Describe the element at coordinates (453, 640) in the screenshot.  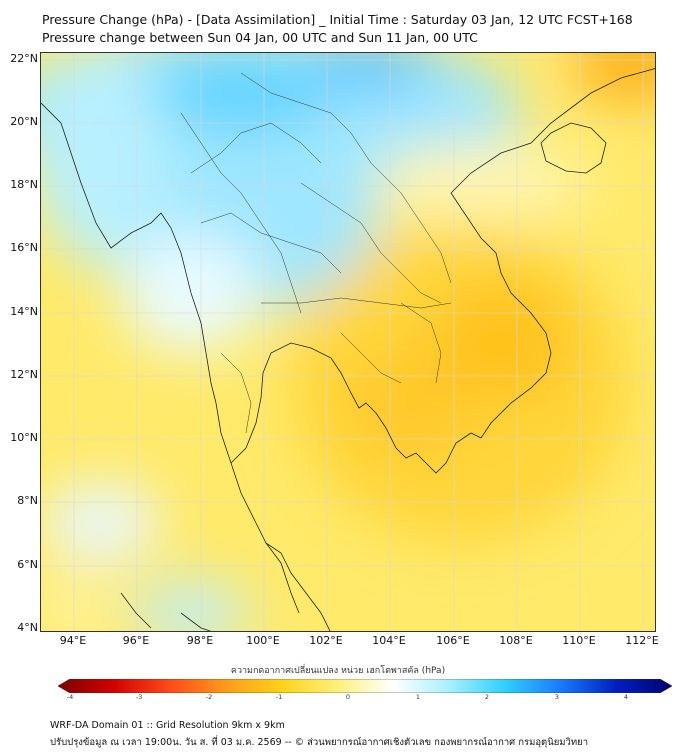
I see `lon-label: 106°E` at that location.